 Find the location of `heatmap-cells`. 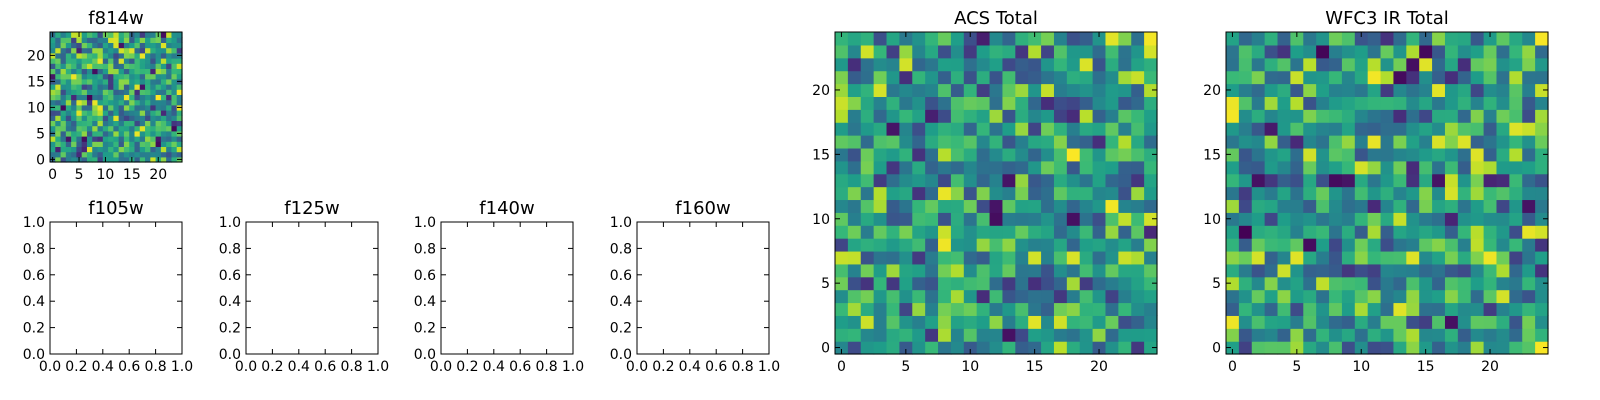

heatmap-cells is located at coordinates (116, 97).